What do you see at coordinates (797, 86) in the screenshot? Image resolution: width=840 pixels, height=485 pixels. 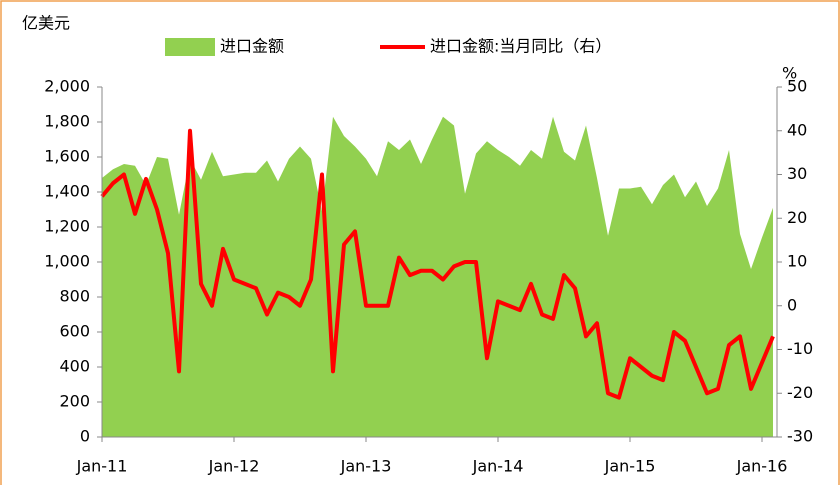 I see `y2-tick-label: 50` at bounding box center [797, 86].